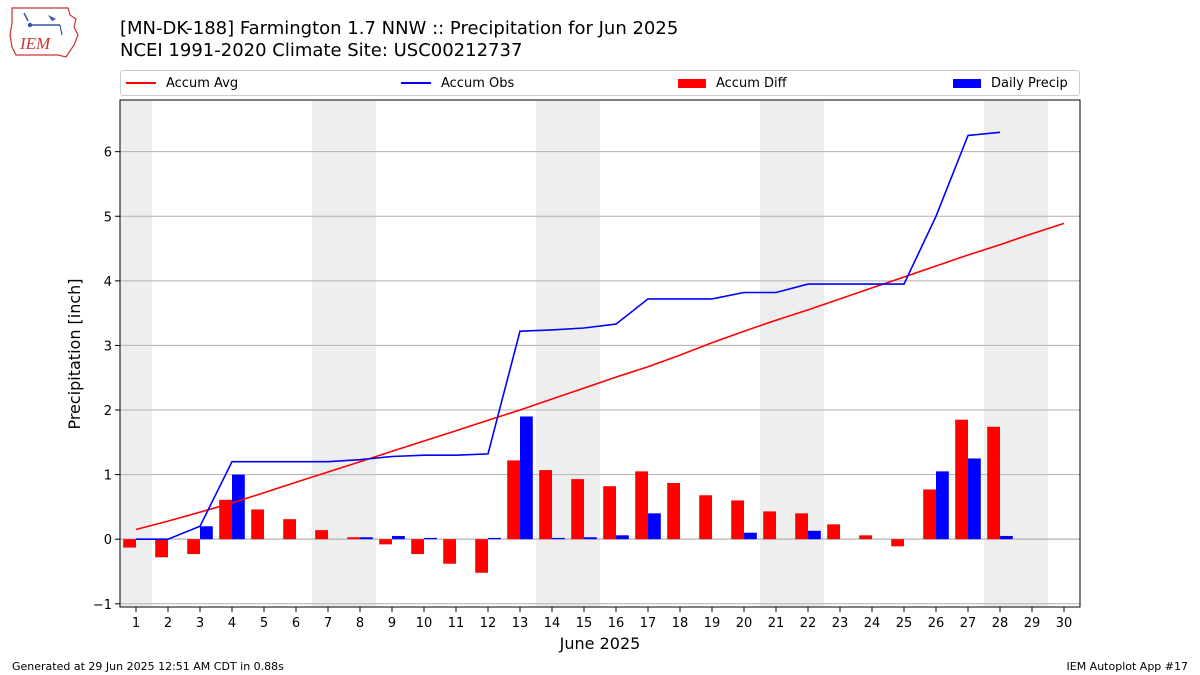 The width and height of the screenshot is (1200, 675). Describe the element at coordinates (552, 623) in the screenshot. I see `x-tick-label: 14` at that location.